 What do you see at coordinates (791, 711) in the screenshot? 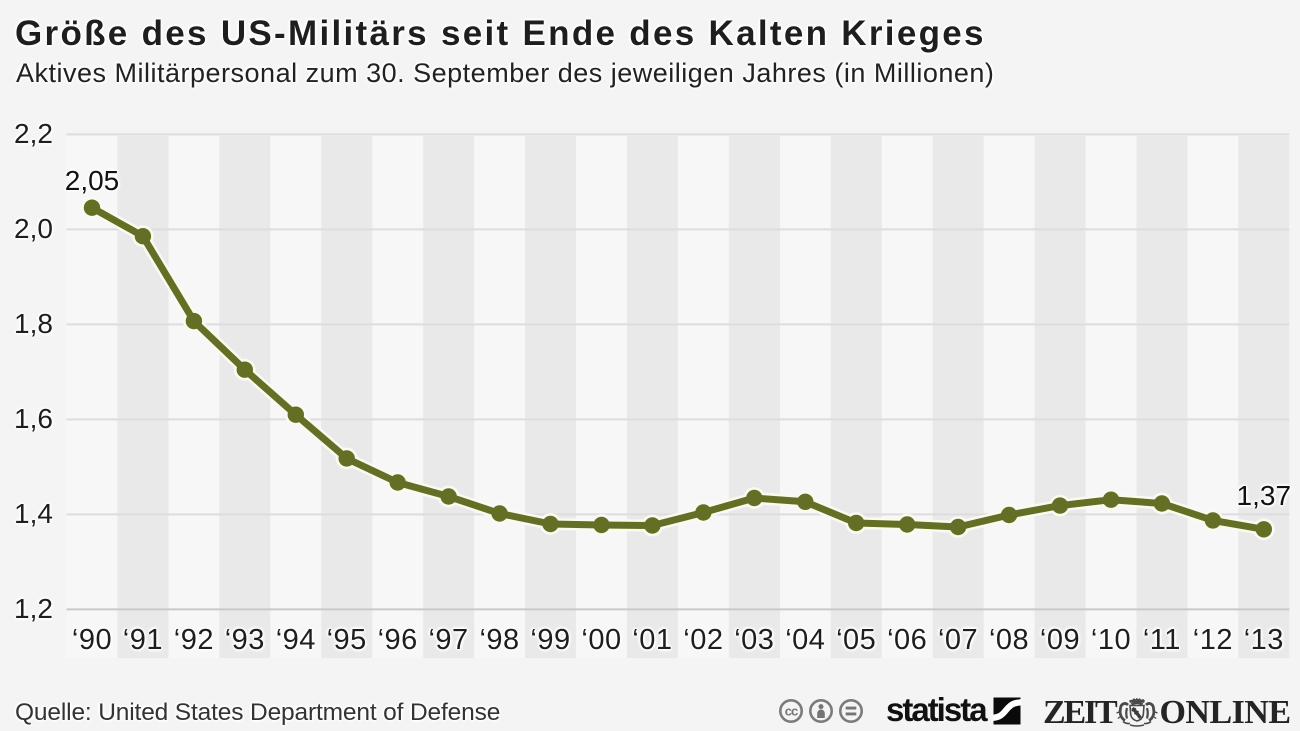
I see `svg-text: cc` at bounding box center [791, 711].